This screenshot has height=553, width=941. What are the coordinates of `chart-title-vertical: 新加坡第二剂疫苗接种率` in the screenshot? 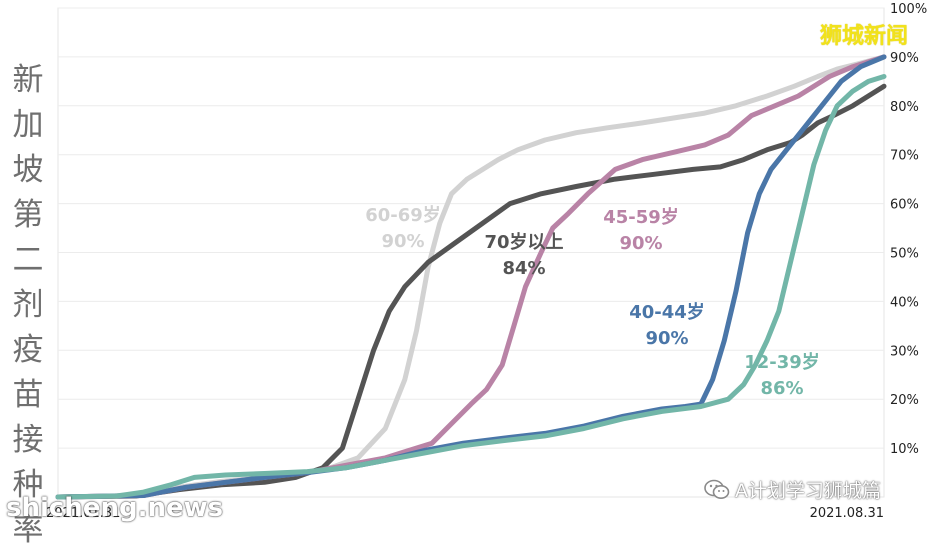 It's located at (28, 305).